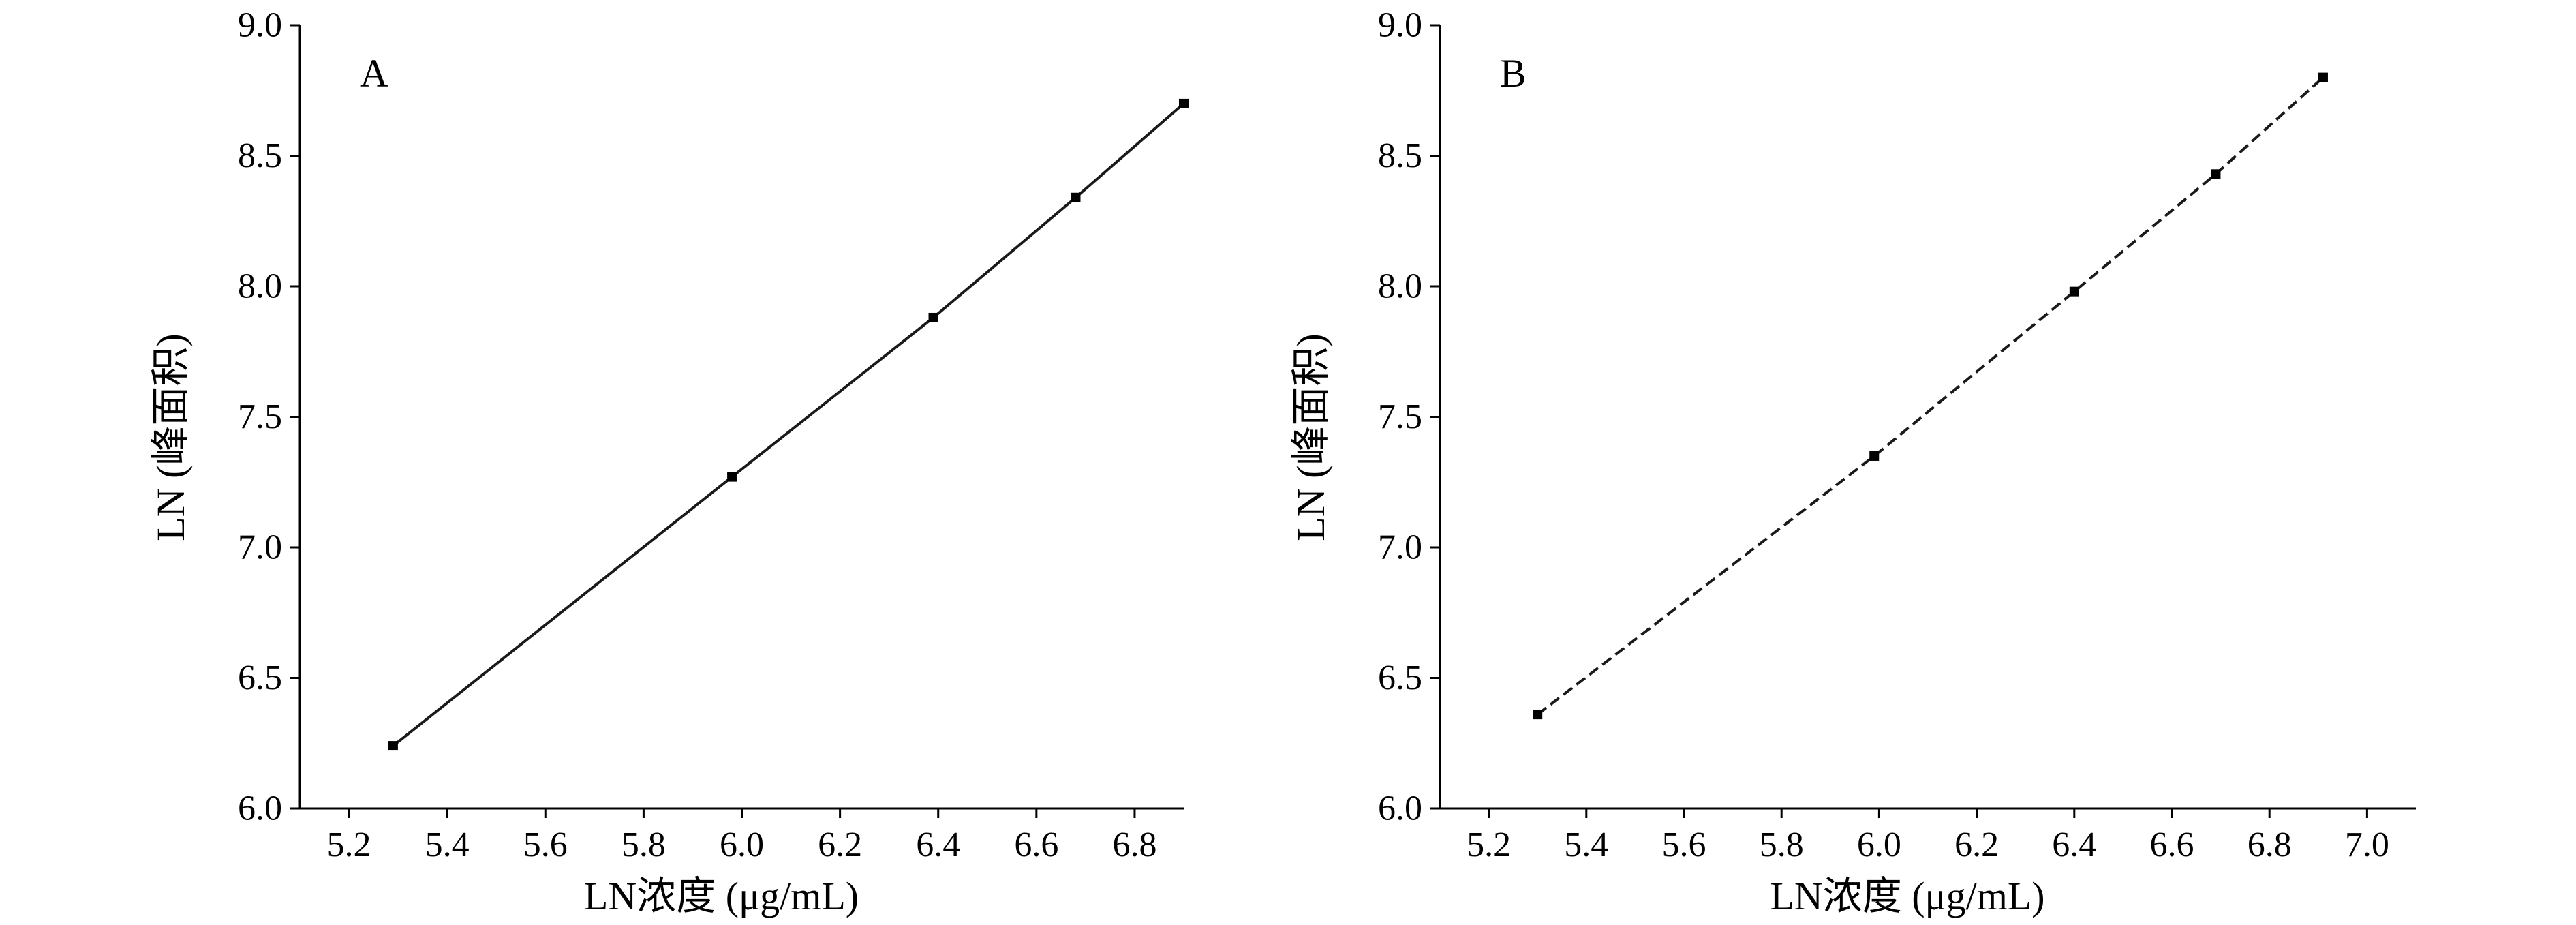 The height and width of the screenshot is (925, 2576). What do you see at coordinates (644, 844) in the screenshot?
I see `panel-a-x-tick-label: 5.8` at bounding box center [644, 844].